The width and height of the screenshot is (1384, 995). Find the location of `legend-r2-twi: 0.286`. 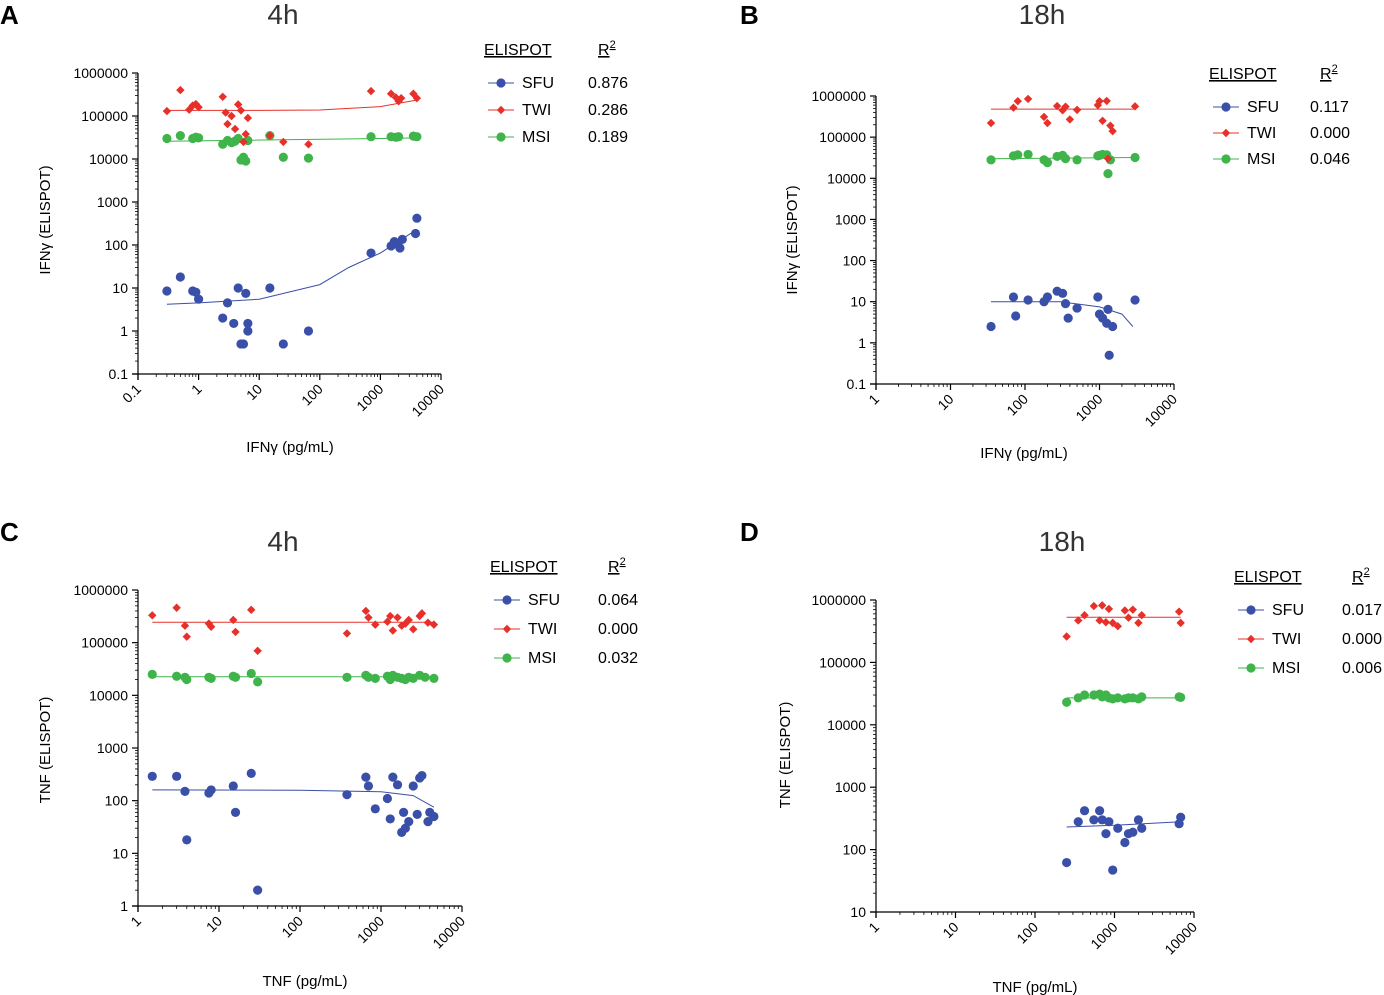

legend-r2-twi: 0.286 is located at coordinates (608, 110).